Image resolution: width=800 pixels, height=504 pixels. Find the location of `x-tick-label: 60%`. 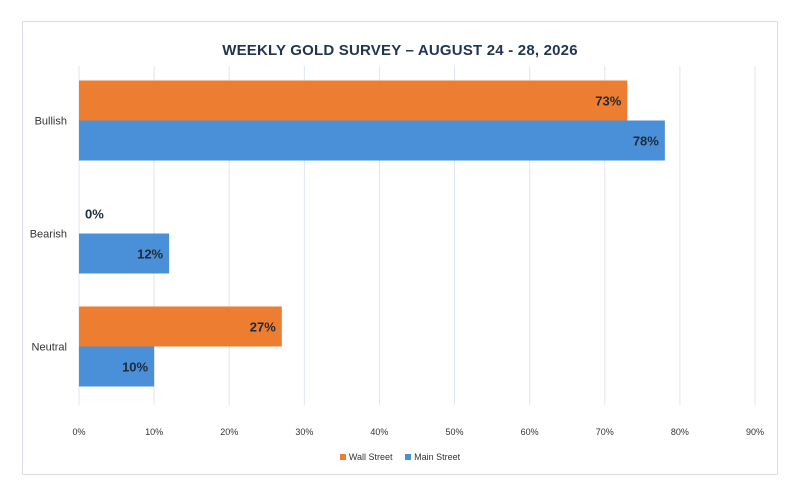

x-tick-label: 60% is located at coordinates (530, 432).